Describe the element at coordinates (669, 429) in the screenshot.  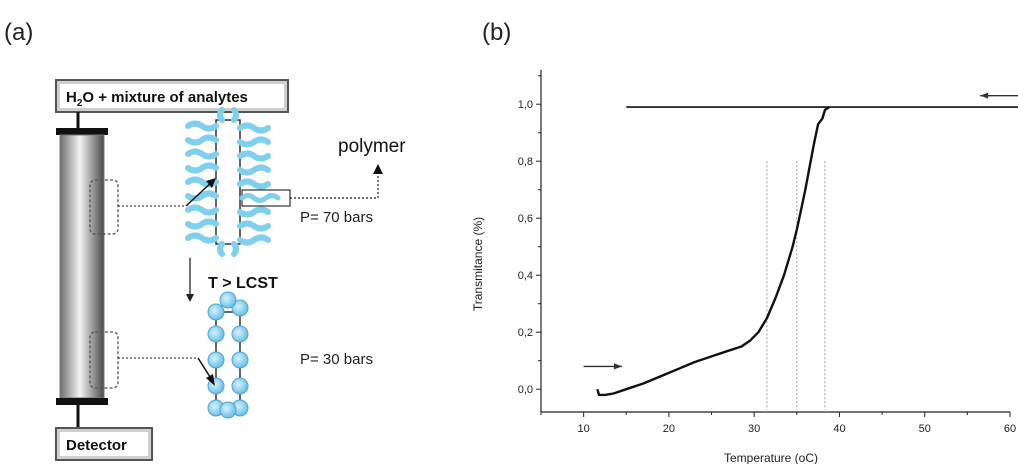
I see `x-tick-label: 20` at that location.